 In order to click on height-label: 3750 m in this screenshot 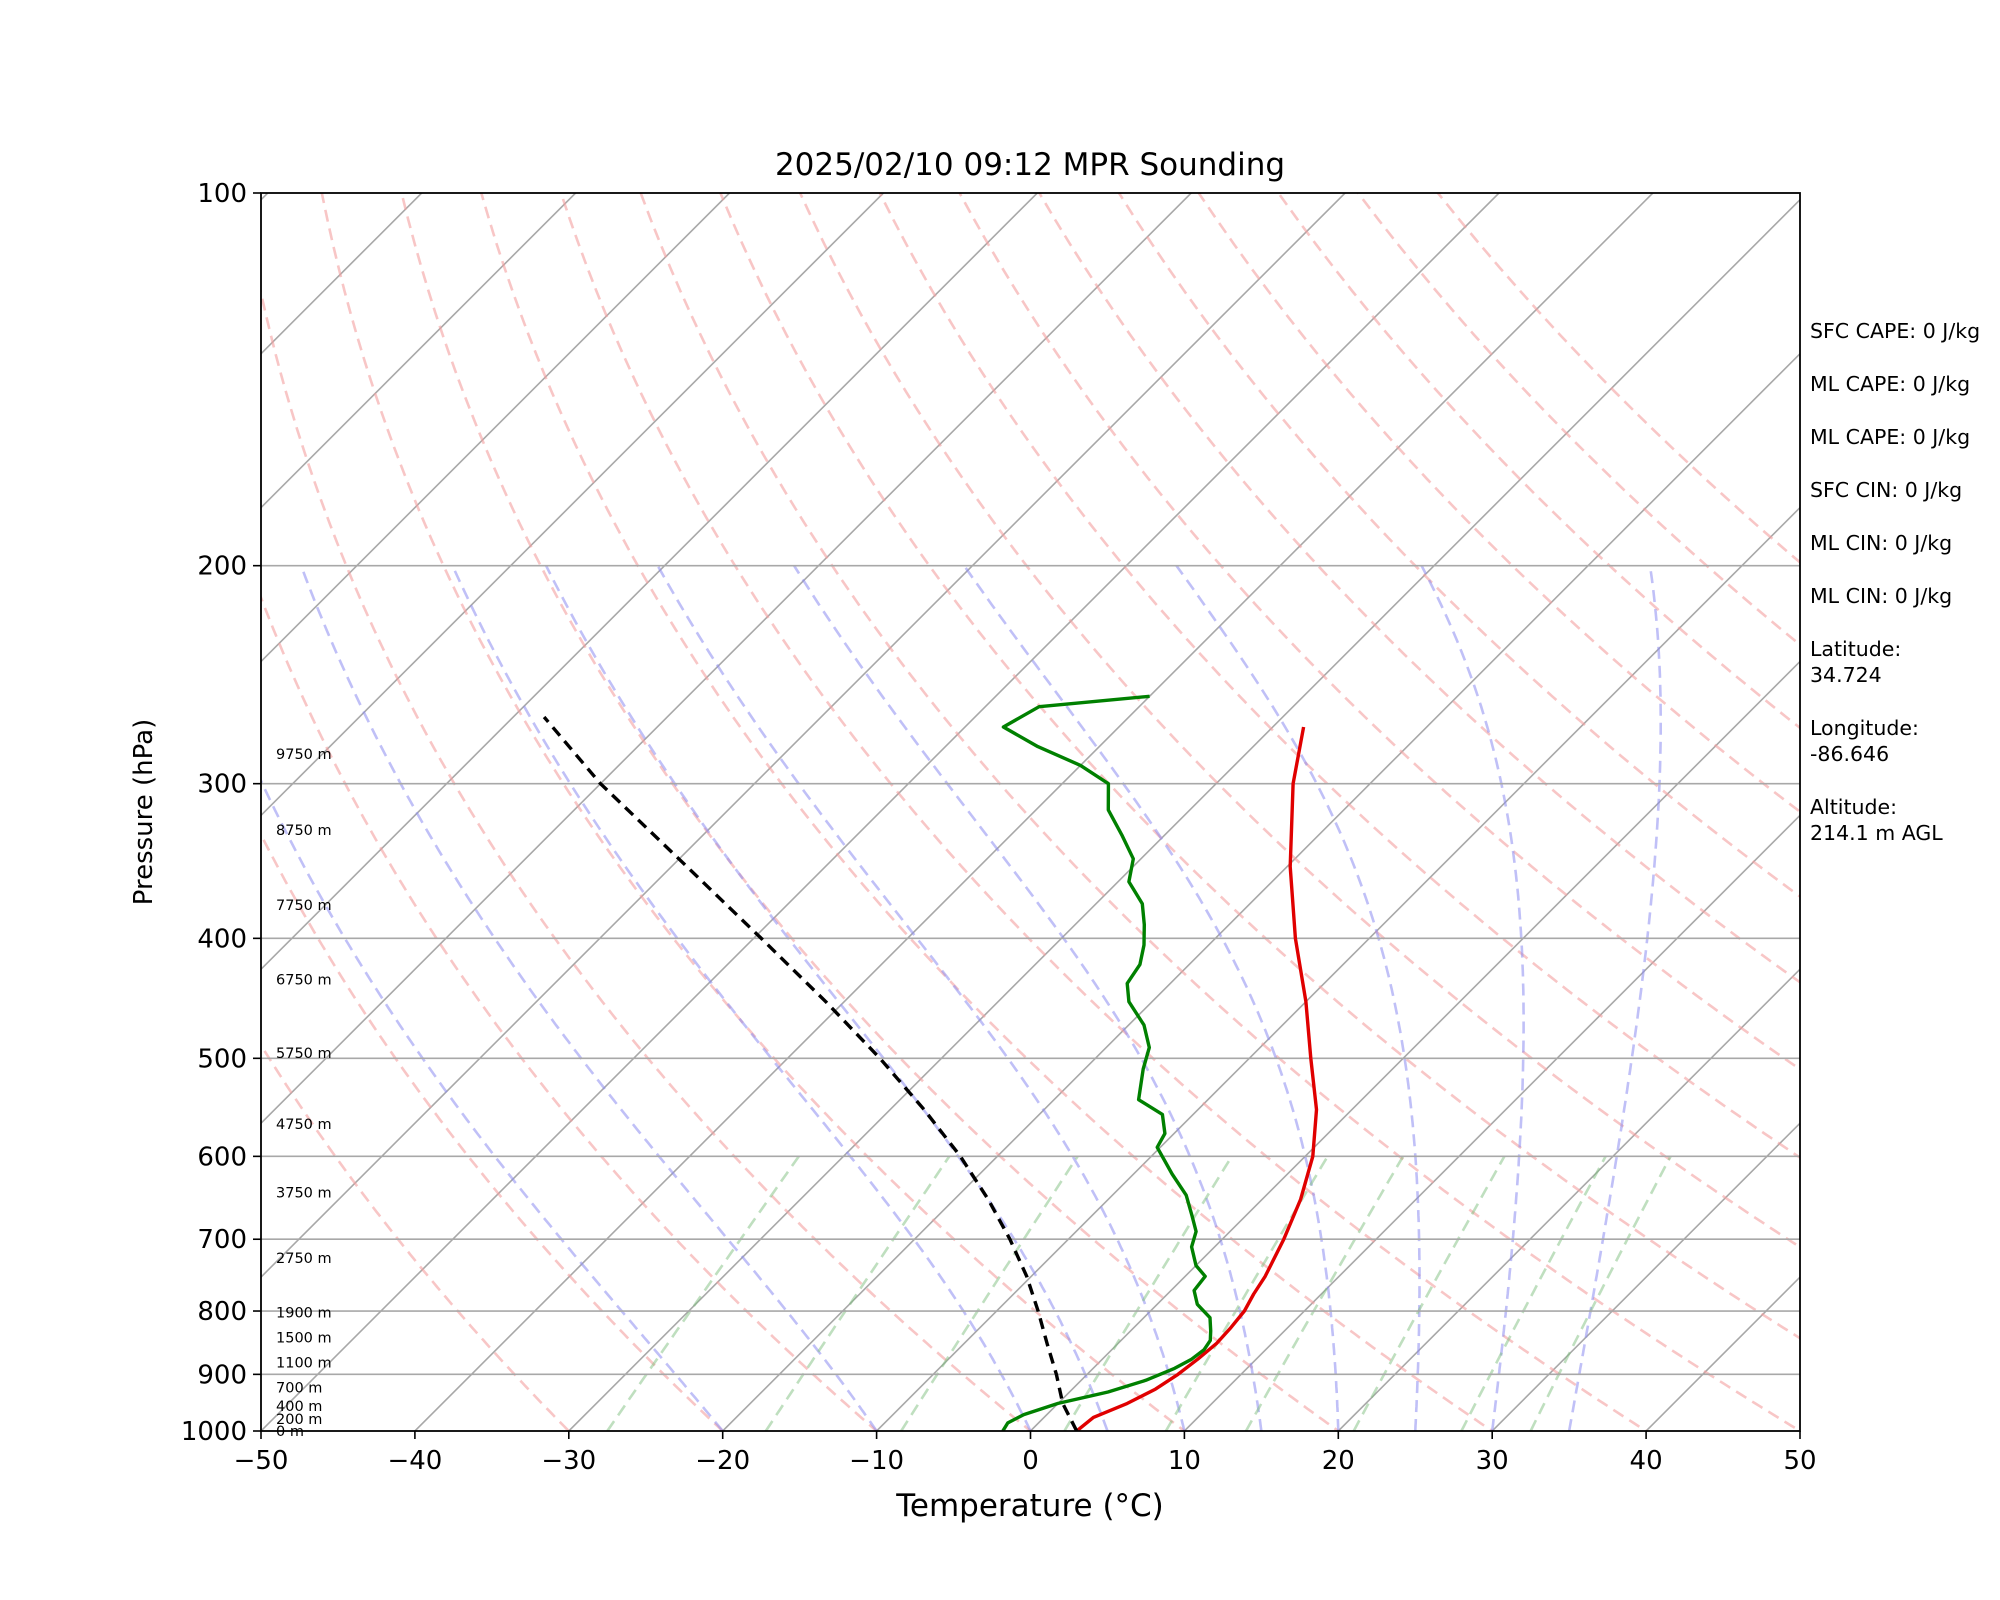, I will do `click(304, 1194)`.